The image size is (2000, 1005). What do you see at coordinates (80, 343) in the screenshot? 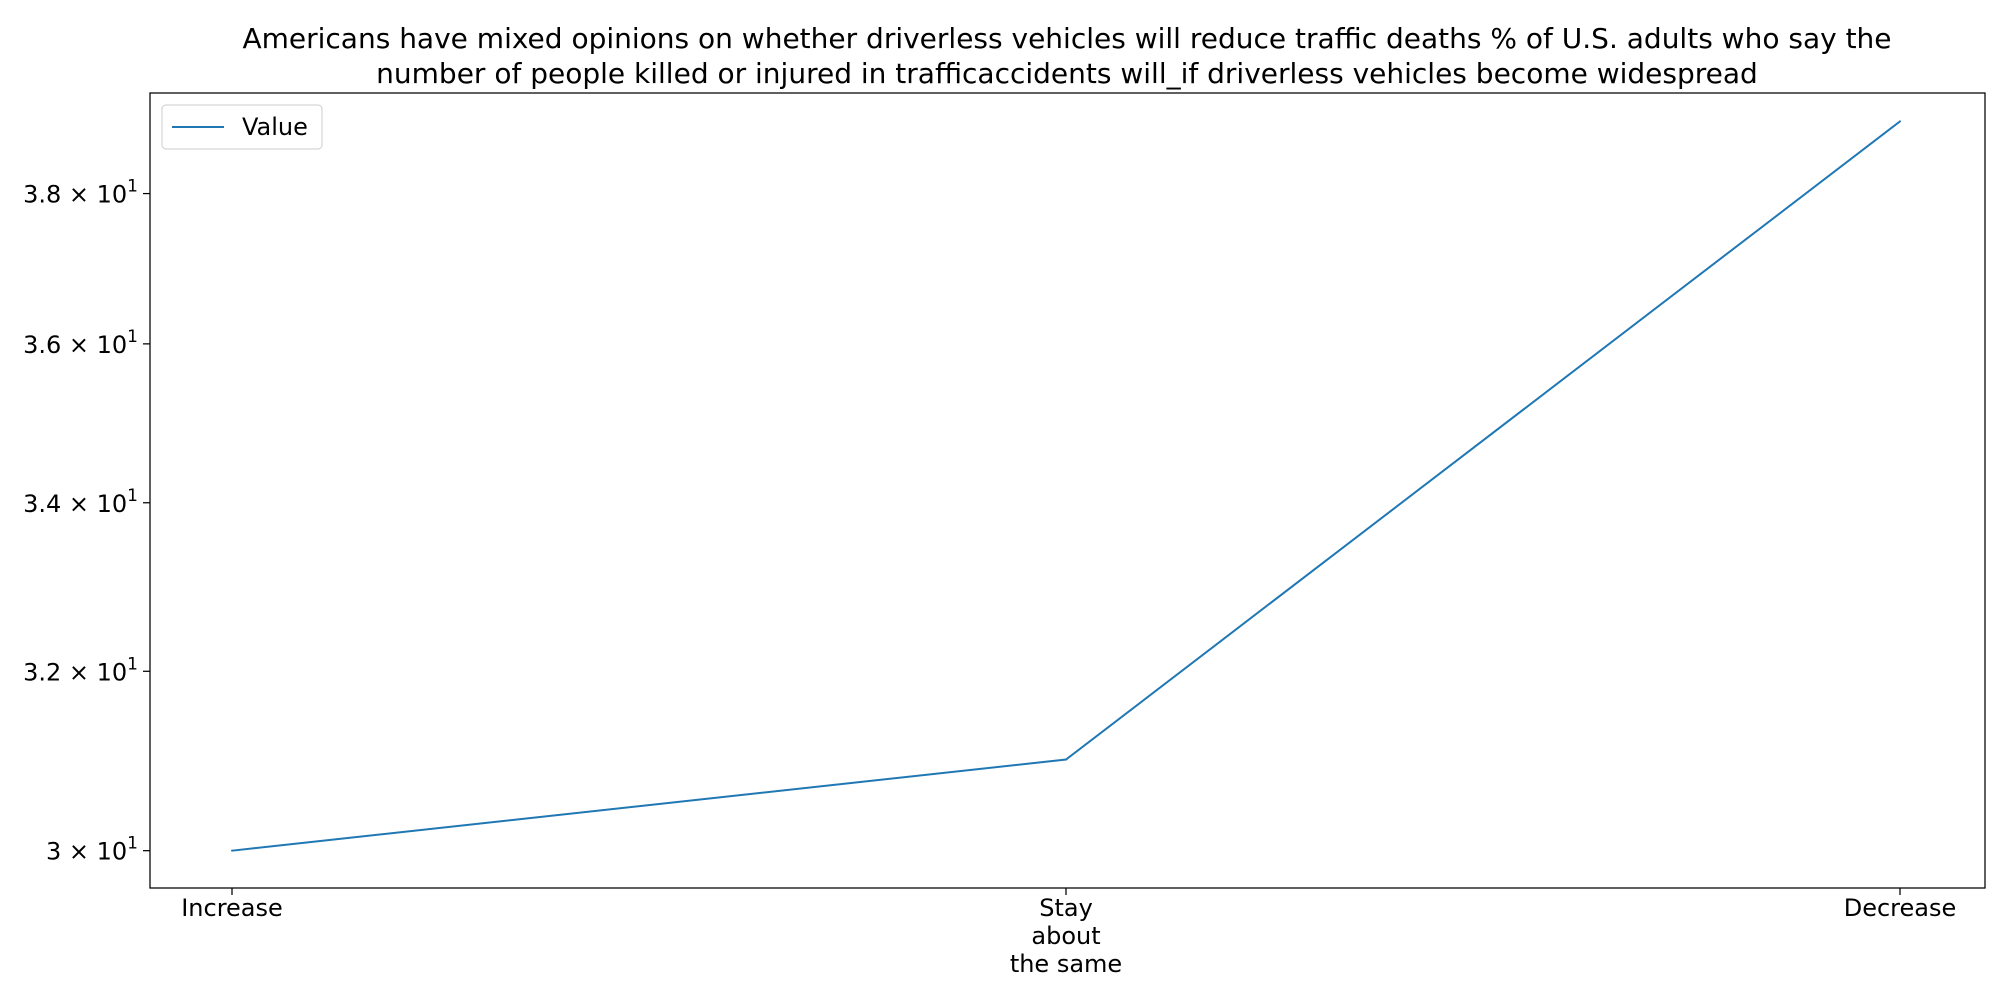
I see `y-tick-label: 3.6 × 101` at bounding box center [80, 343].